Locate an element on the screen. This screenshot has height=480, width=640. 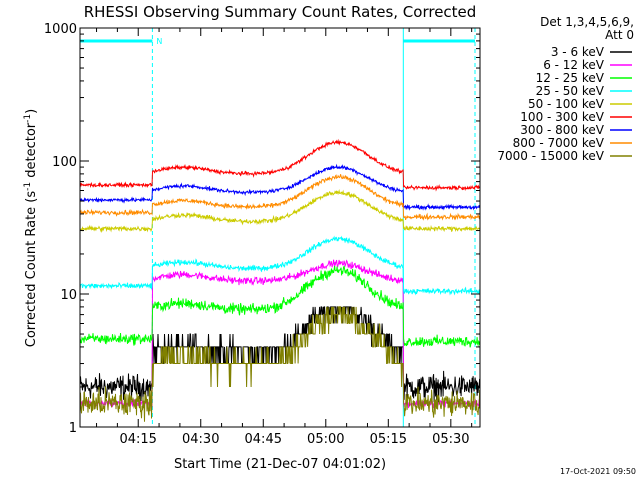
y-tick-label: 10 is located at coordinates (68, 295).